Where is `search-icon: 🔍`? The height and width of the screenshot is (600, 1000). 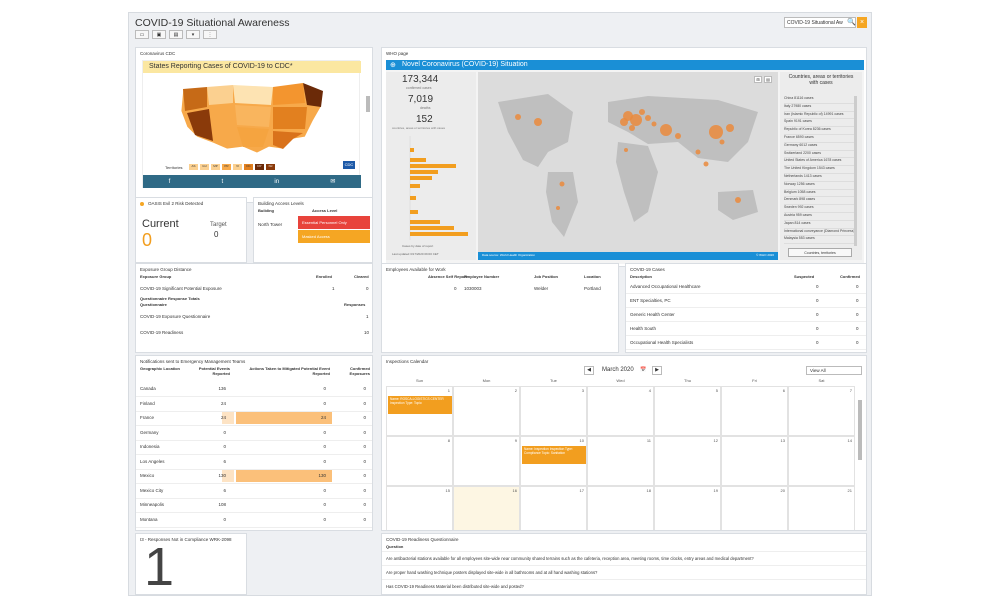 search-icon: 🔍 is located at coordinates (851, 22).